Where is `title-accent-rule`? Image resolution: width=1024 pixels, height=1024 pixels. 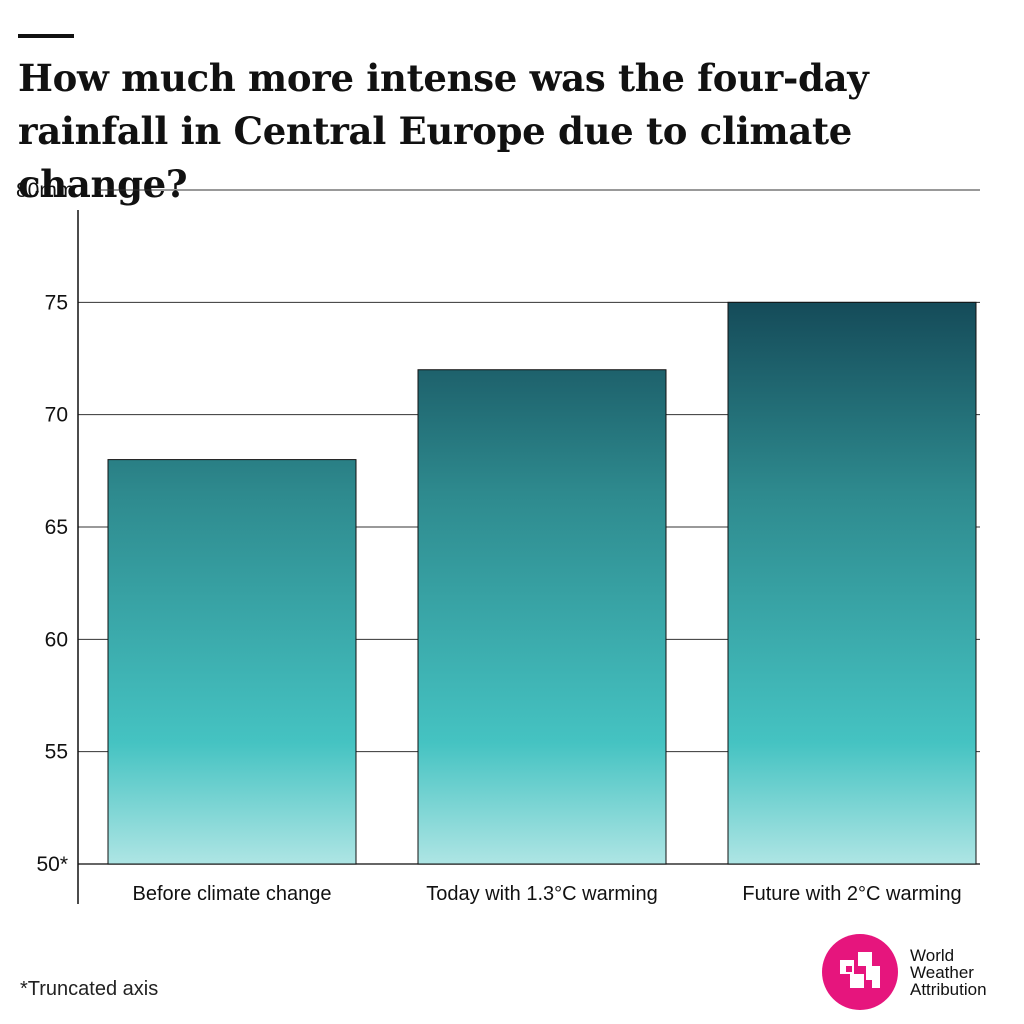 title-accent-rule is located at coordinates (46, 36).